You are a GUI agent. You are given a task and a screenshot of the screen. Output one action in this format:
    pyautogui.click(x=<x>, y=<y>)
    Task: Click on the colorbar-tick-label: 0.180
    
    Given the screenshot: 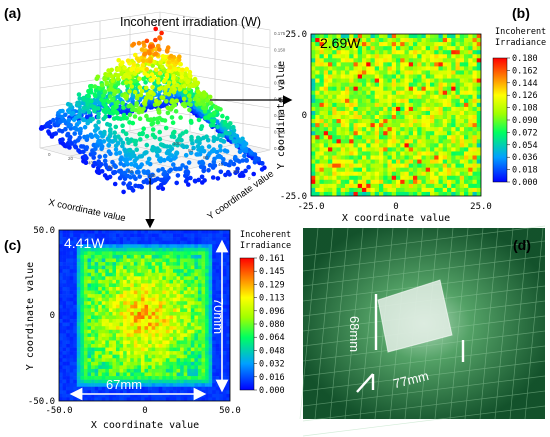 What is the action you would take?
    pyautogui.click(x=525, y=59)
    